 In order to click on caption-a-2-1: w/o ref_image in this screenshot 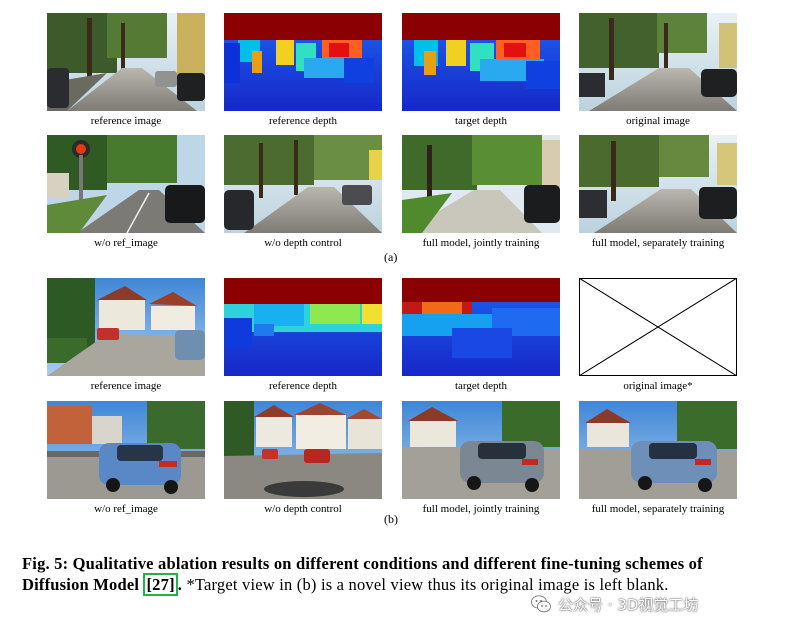, I will do `click(126, 243)`.